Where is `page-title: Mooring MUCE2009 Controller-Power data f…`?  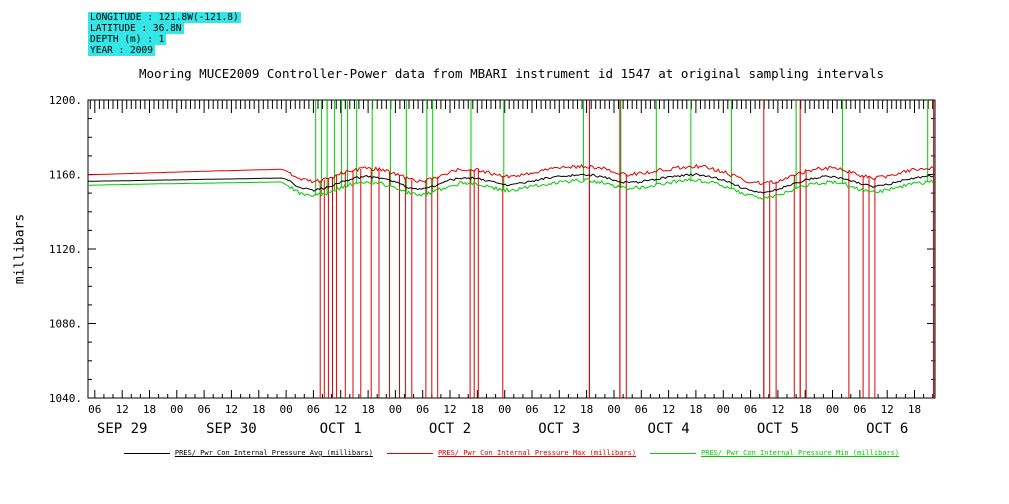 page-title: Mooring MUCE2009 Controller-Power data f… is located at coordinates (511, 73).